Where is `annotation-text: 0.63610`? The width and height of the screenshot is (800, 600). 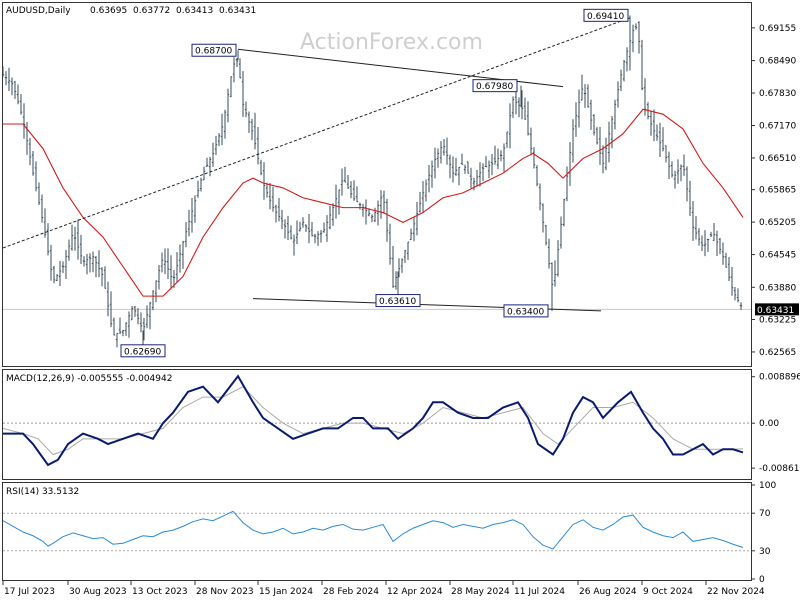
annotation-text: 0.63610 is located at coordinates (397, 302).